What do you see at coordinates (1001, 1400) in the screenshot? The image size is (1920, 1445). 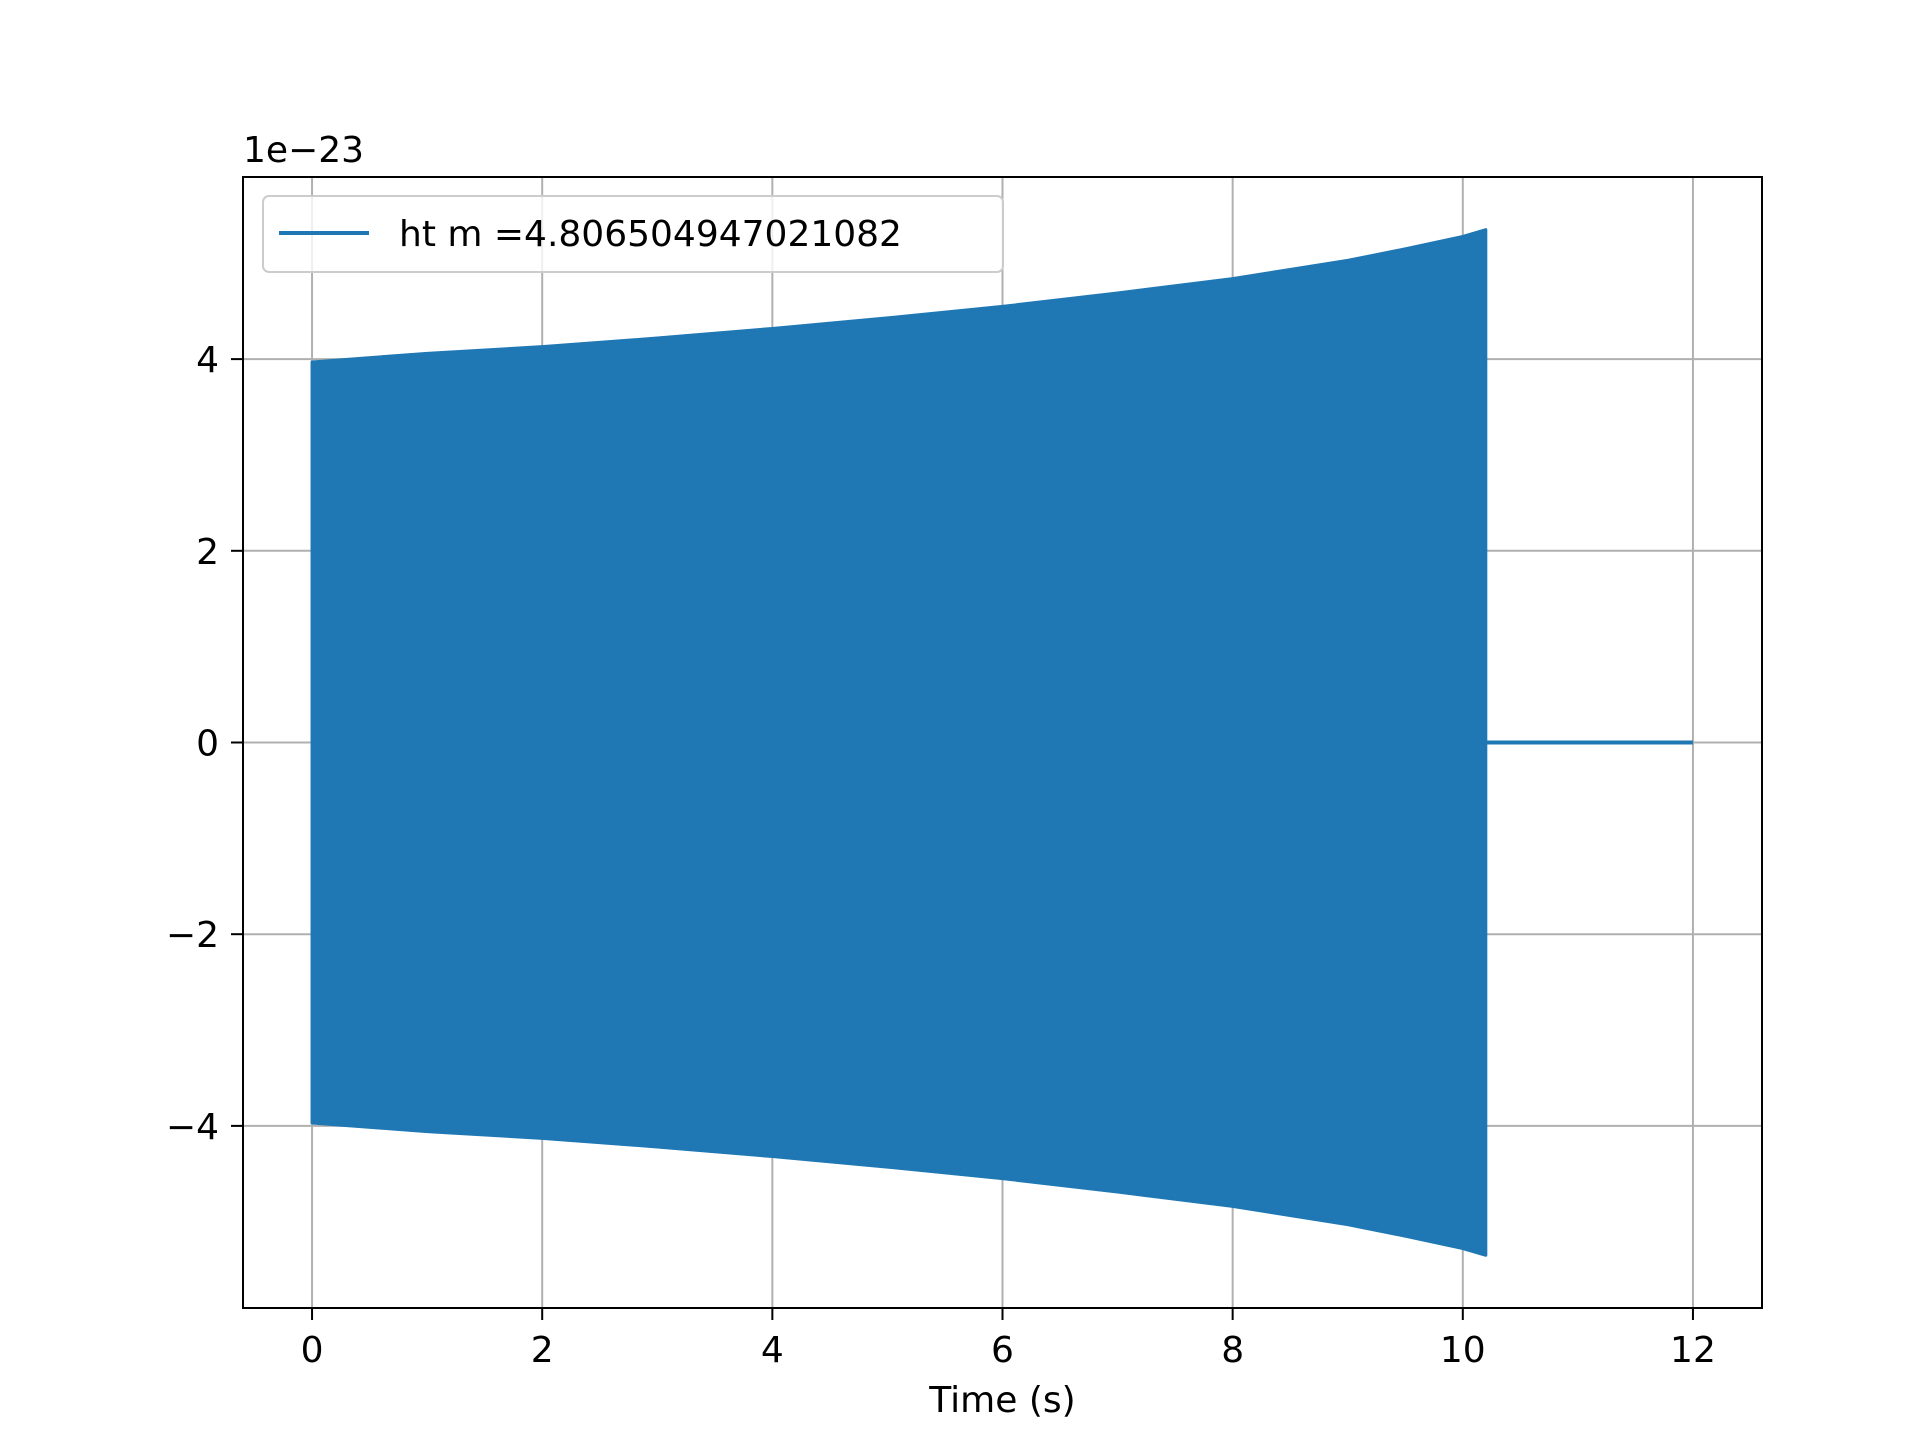 I see `x-axis-label: Time (s)` at bounding box center [1001, 1400].